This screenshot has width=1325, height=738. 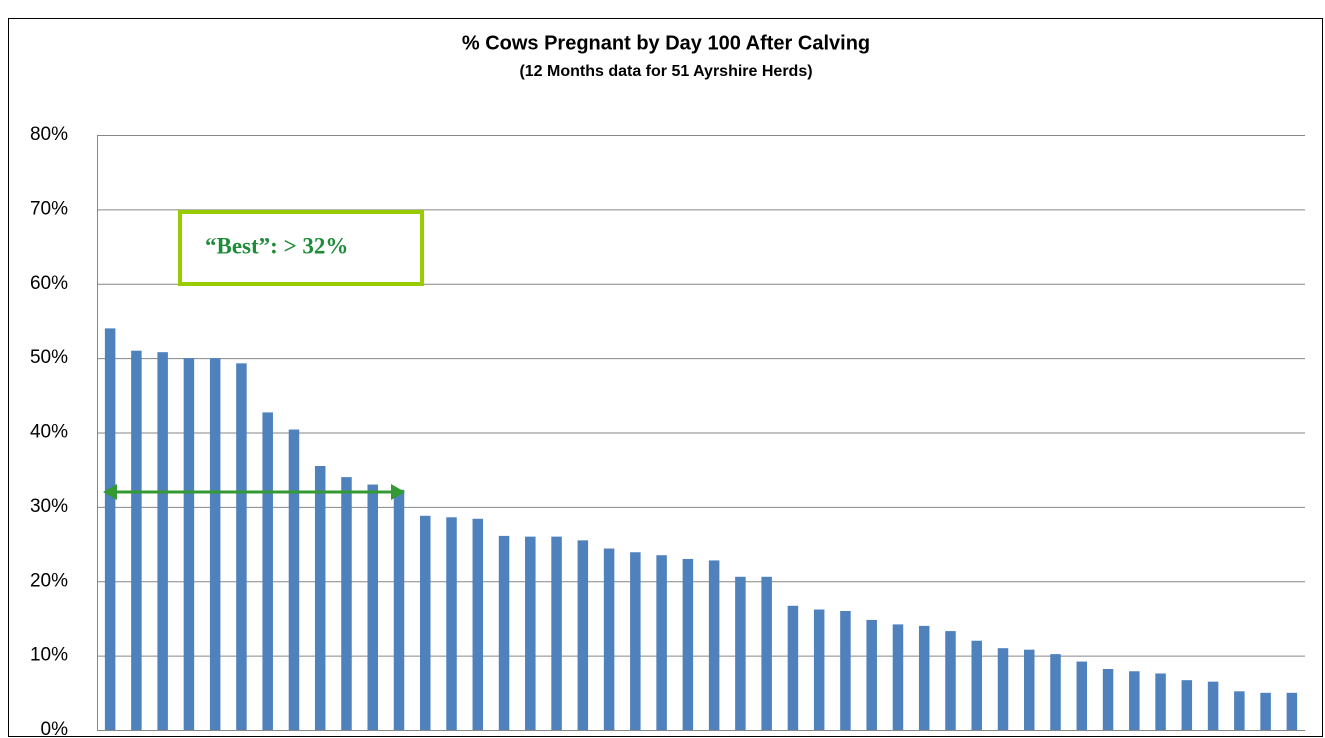 What do you see at coordinates (55, 728) in the screenshot?
I see `y-tick-label: 0%` at bounding box center [55, 728].